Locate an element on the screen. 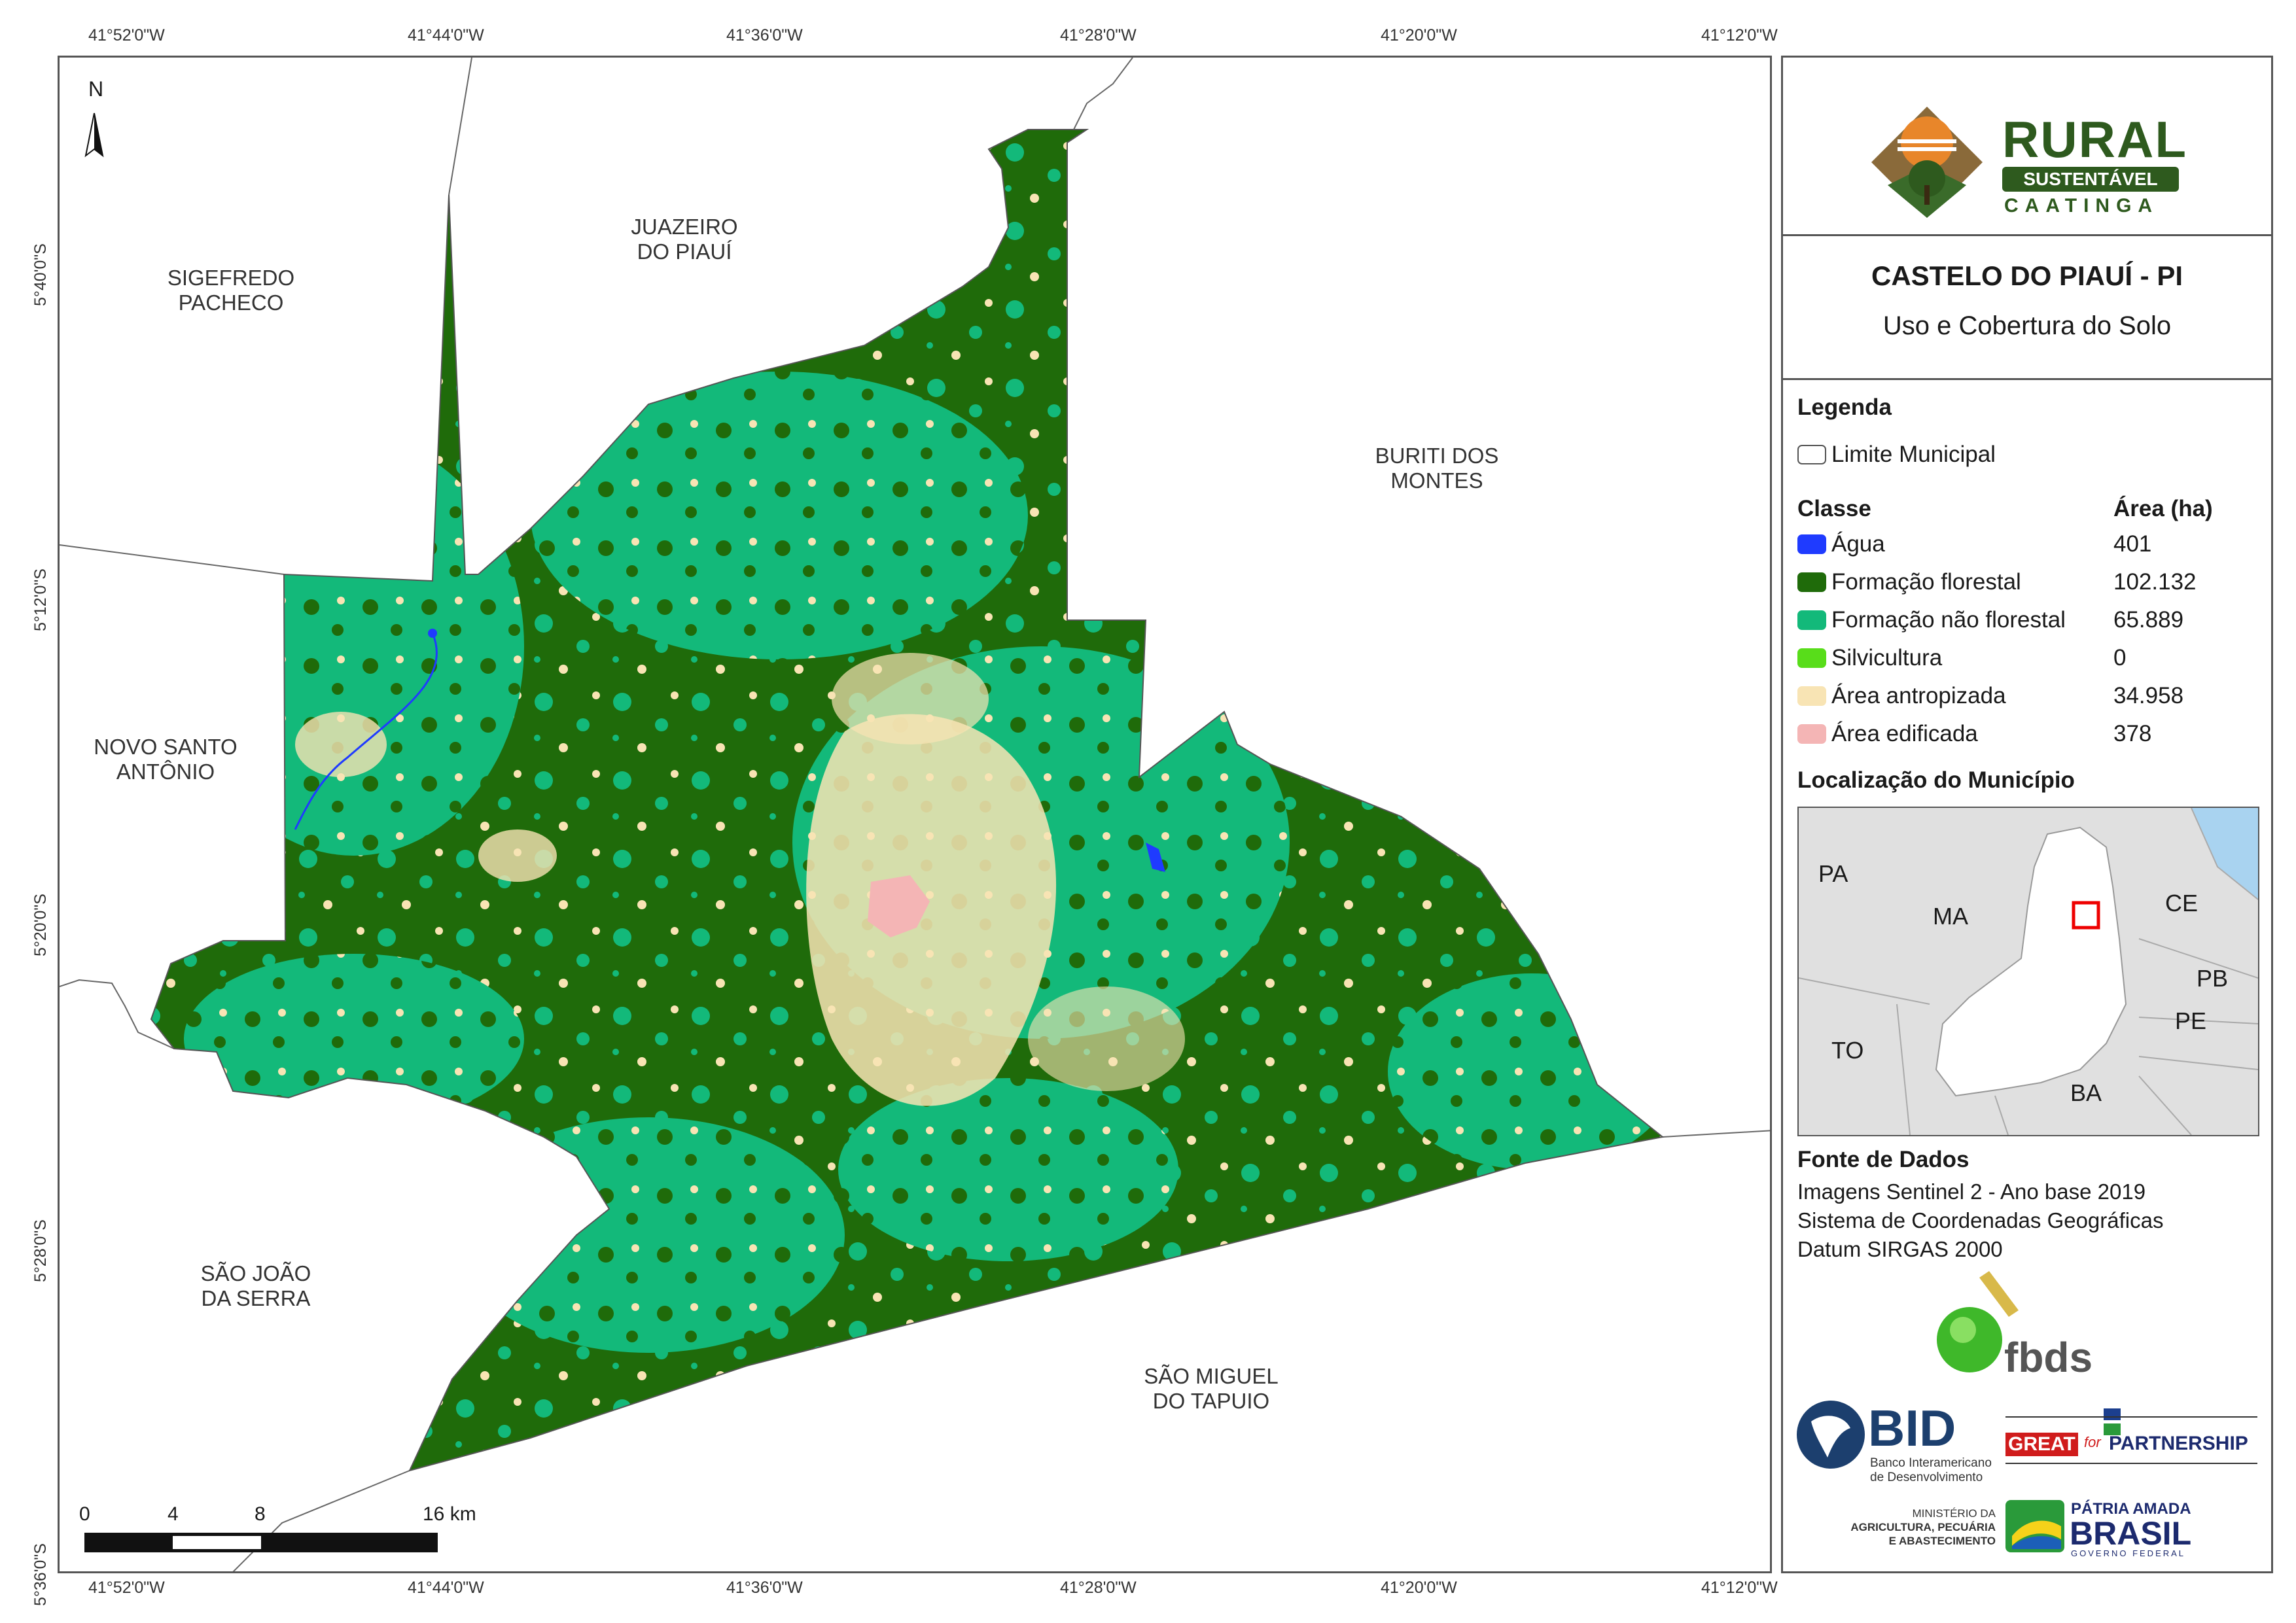 The width and height of the screenshot is (2296, 1623). loc-label-pe: PE is located at coordinates (2191, 1021).